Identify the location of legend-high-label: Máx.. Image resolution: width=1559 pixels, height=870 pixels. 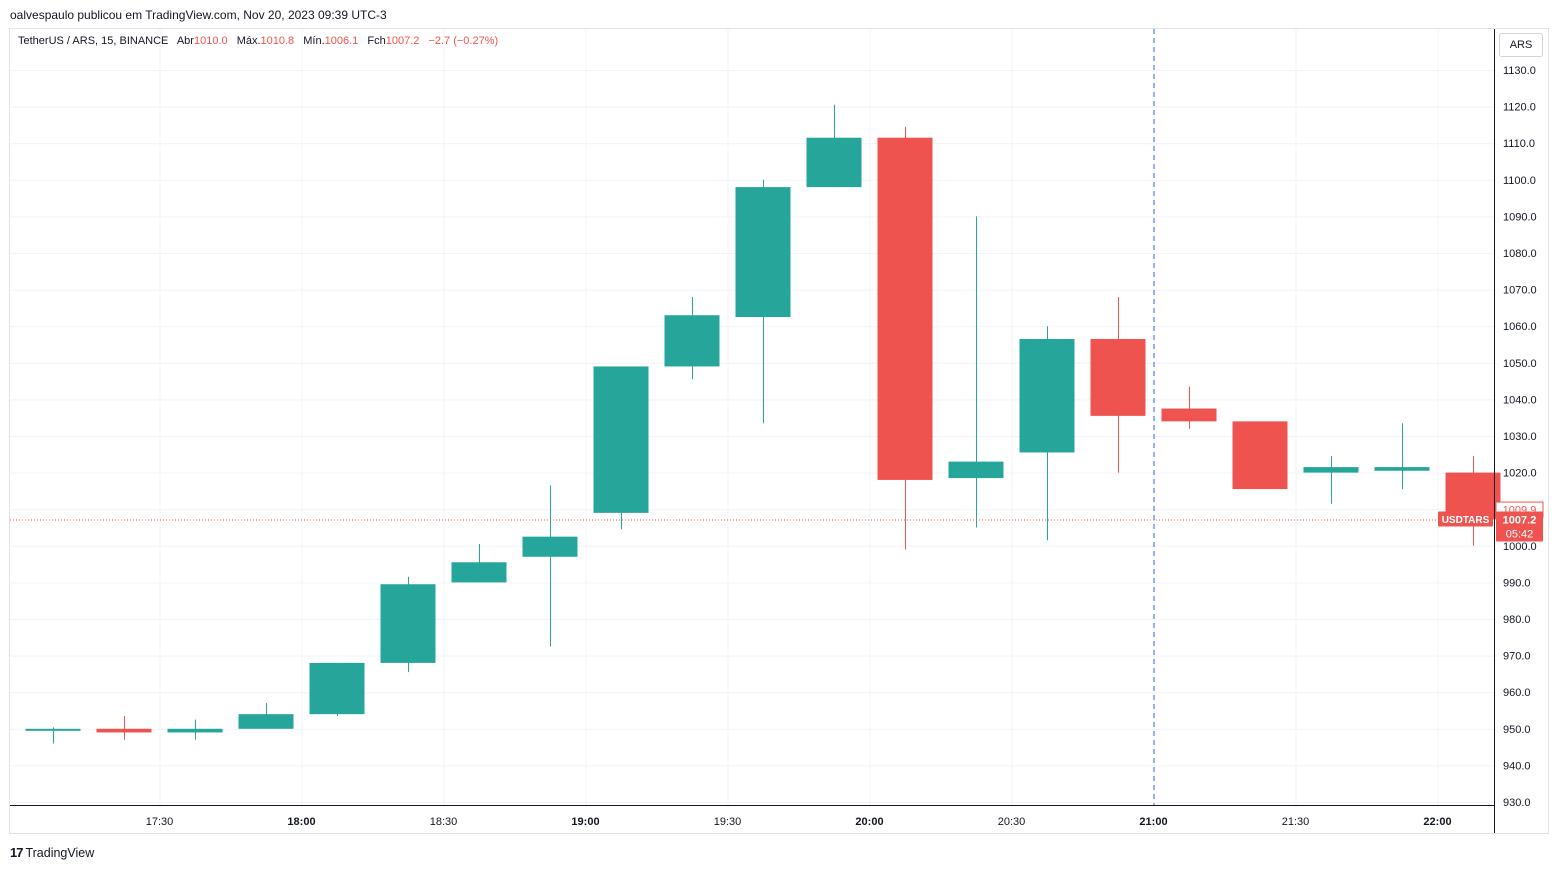
(248, 41).